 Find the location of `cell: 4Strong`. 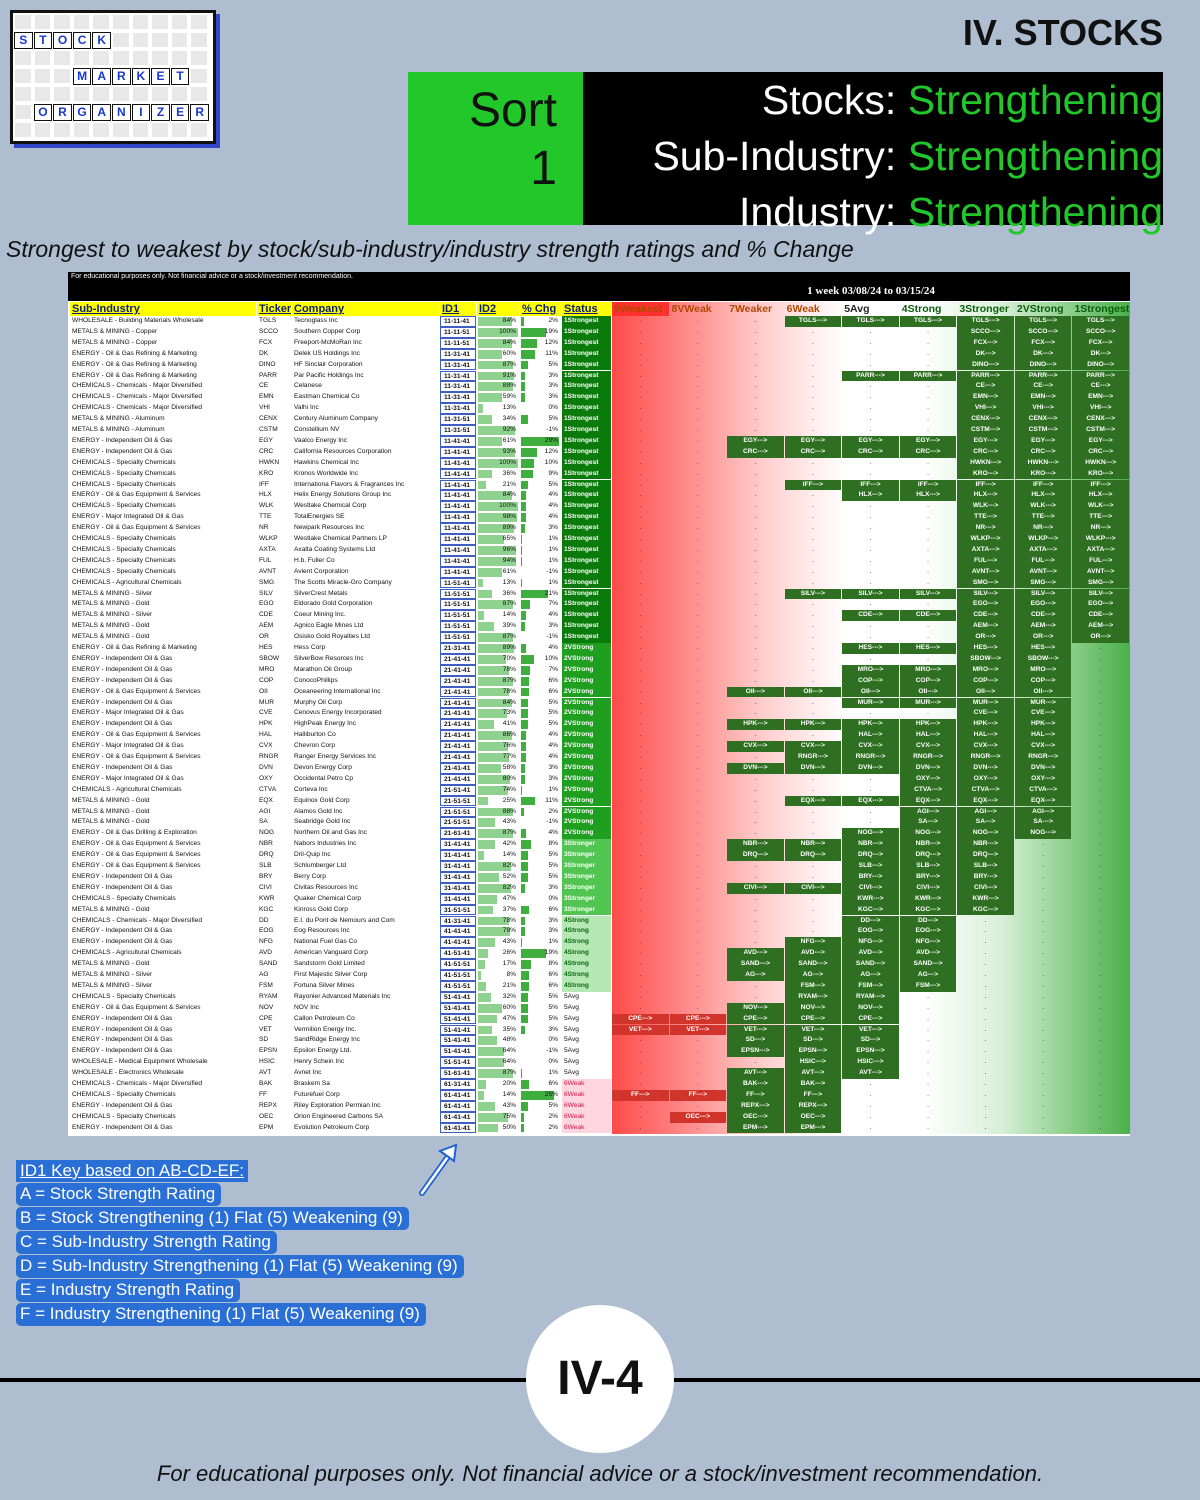

cell: 4Strong is located at coordinates (586, 921).